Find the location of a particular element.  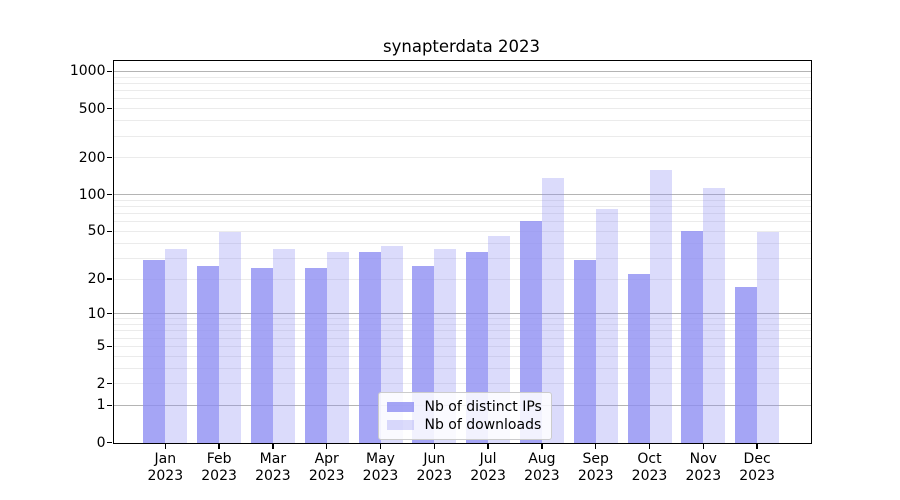

x-tick-label-apr: Apr 2023 is located at coordinates (327, 468).